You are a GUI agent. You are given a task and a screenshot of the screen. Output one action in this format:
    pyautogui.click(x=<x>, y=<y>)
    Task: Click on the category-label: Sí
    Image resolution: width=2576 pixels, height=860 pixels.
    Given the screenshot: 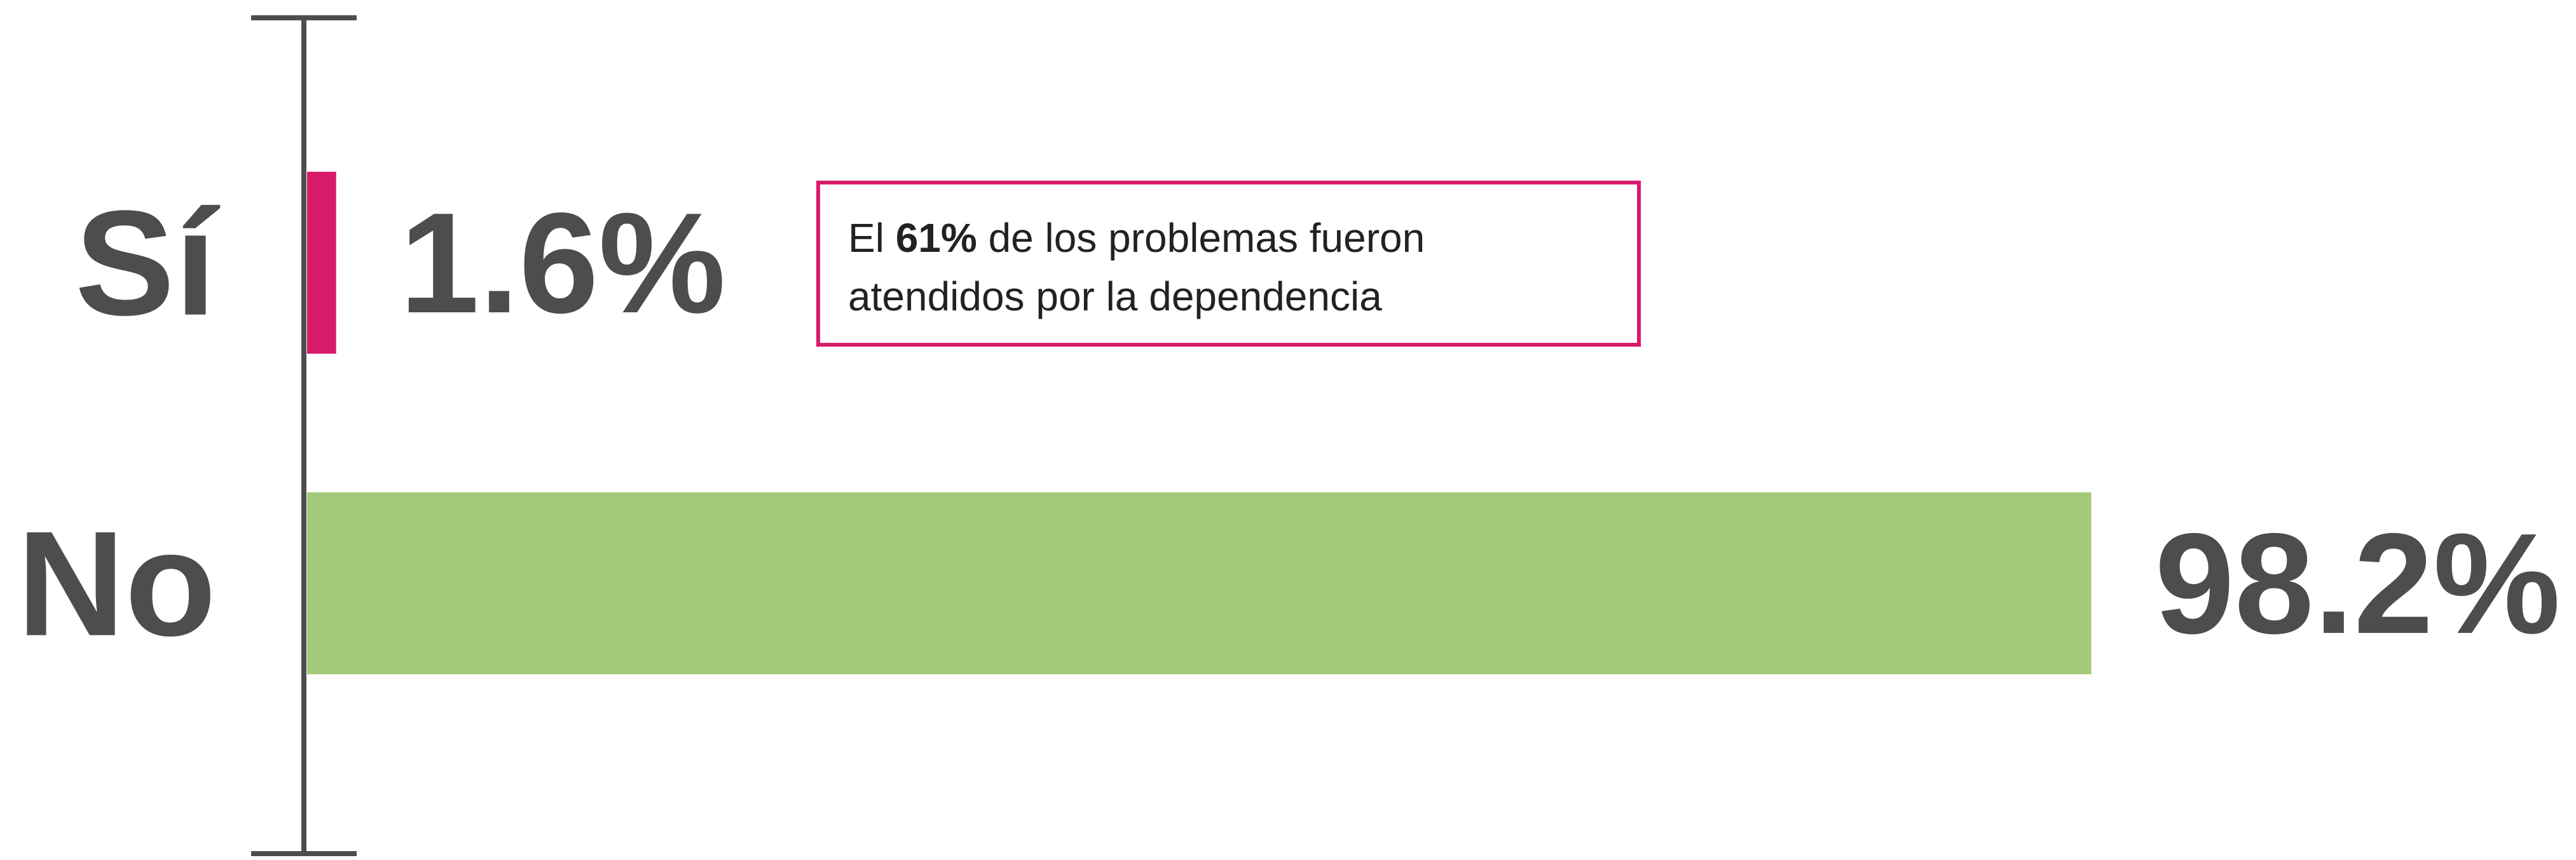 What is the action you would take?
    pyautogui.click(x=148, y=263)
    